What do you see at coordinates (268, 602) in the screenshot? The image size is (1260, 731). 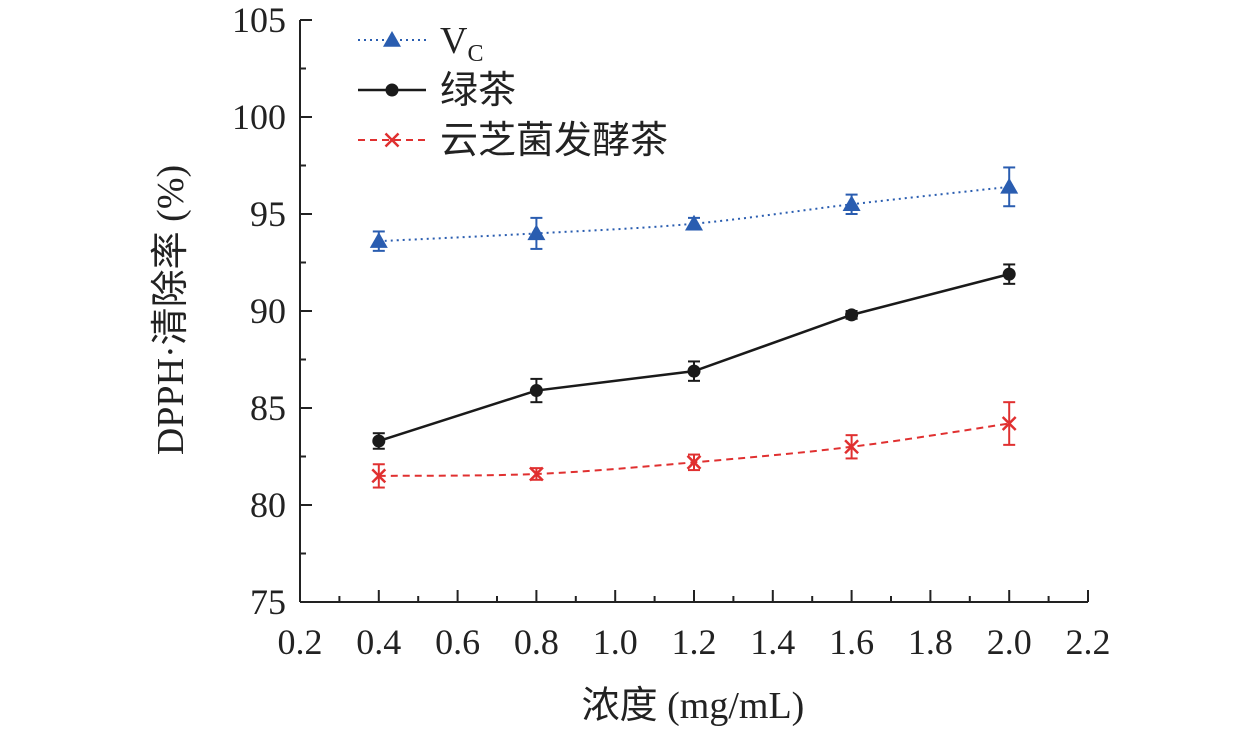 I see `y-tick-label: 75` at bounding box center [268, 602].